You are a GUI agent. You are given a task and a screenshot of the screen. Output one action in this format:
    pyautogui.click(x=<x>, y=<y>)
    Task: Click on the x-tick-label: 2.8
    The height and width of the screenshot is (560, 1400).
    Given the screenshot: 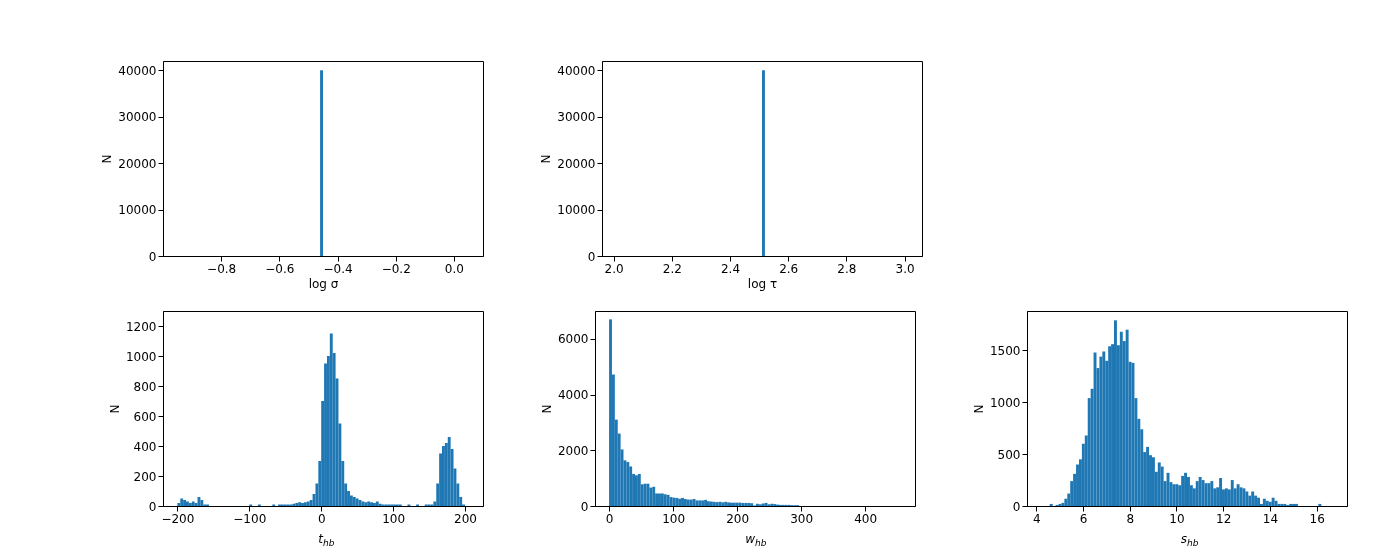 What is the action you would take?
    pyautogui.click(x=847, y=268)
    